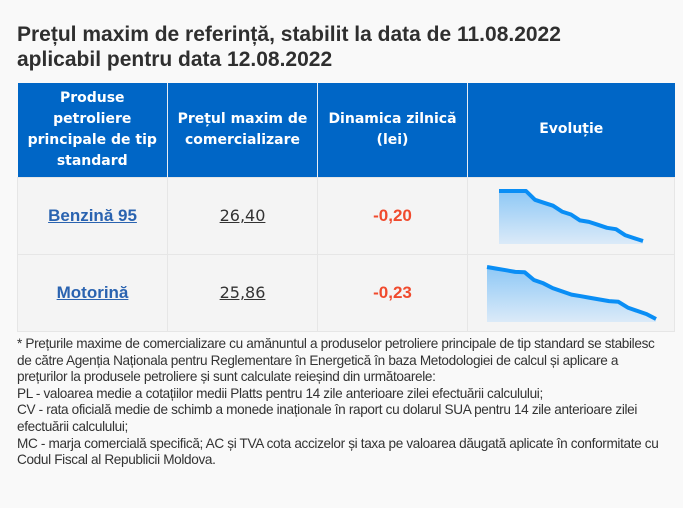  I want to click on header-max-price: Prețul maxim de comercializare, so click(242, 130).